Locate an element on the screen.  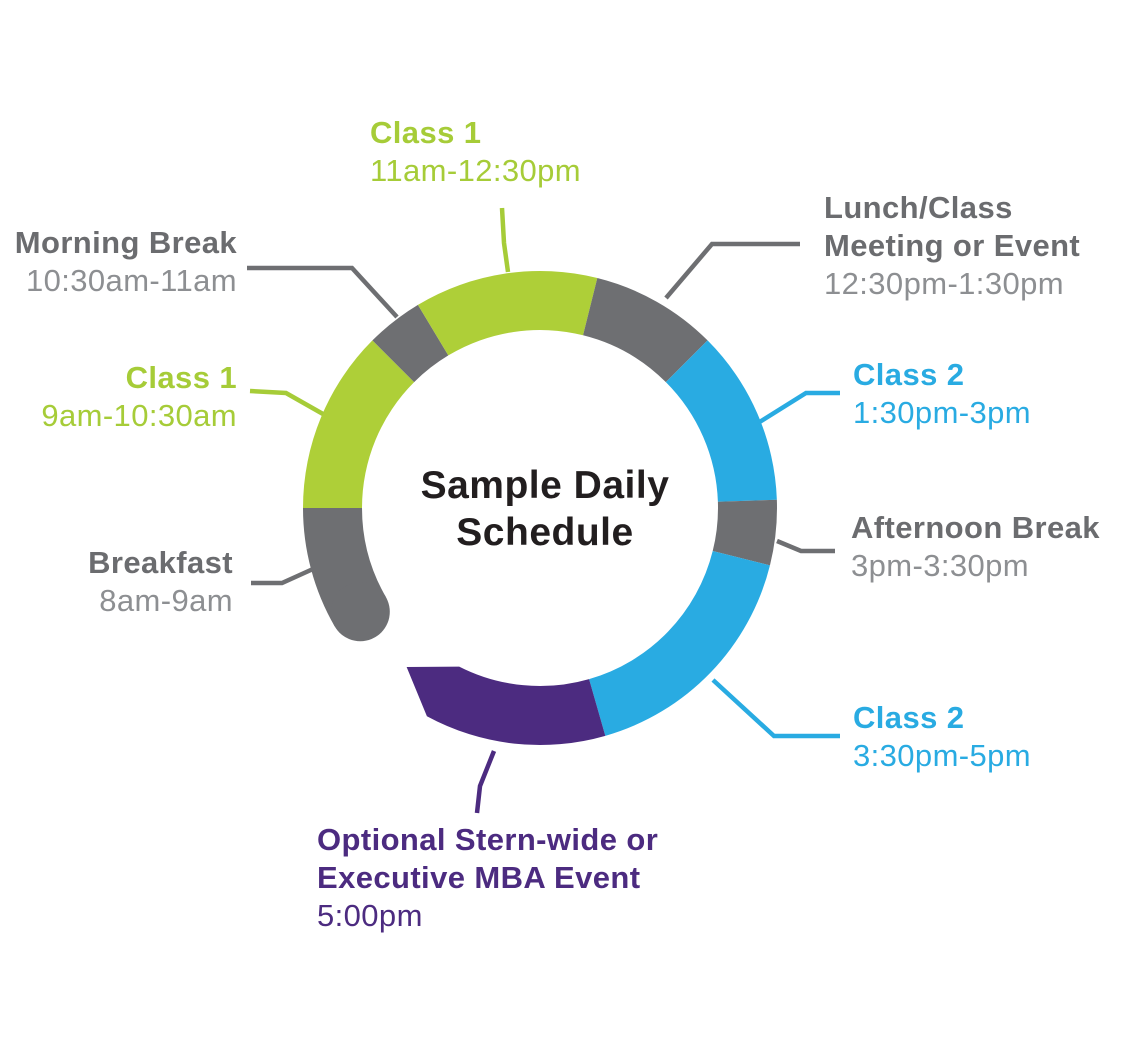
callout-class2-late: Class 2 3:30pm-5pm is located at coordinates (942, 737).